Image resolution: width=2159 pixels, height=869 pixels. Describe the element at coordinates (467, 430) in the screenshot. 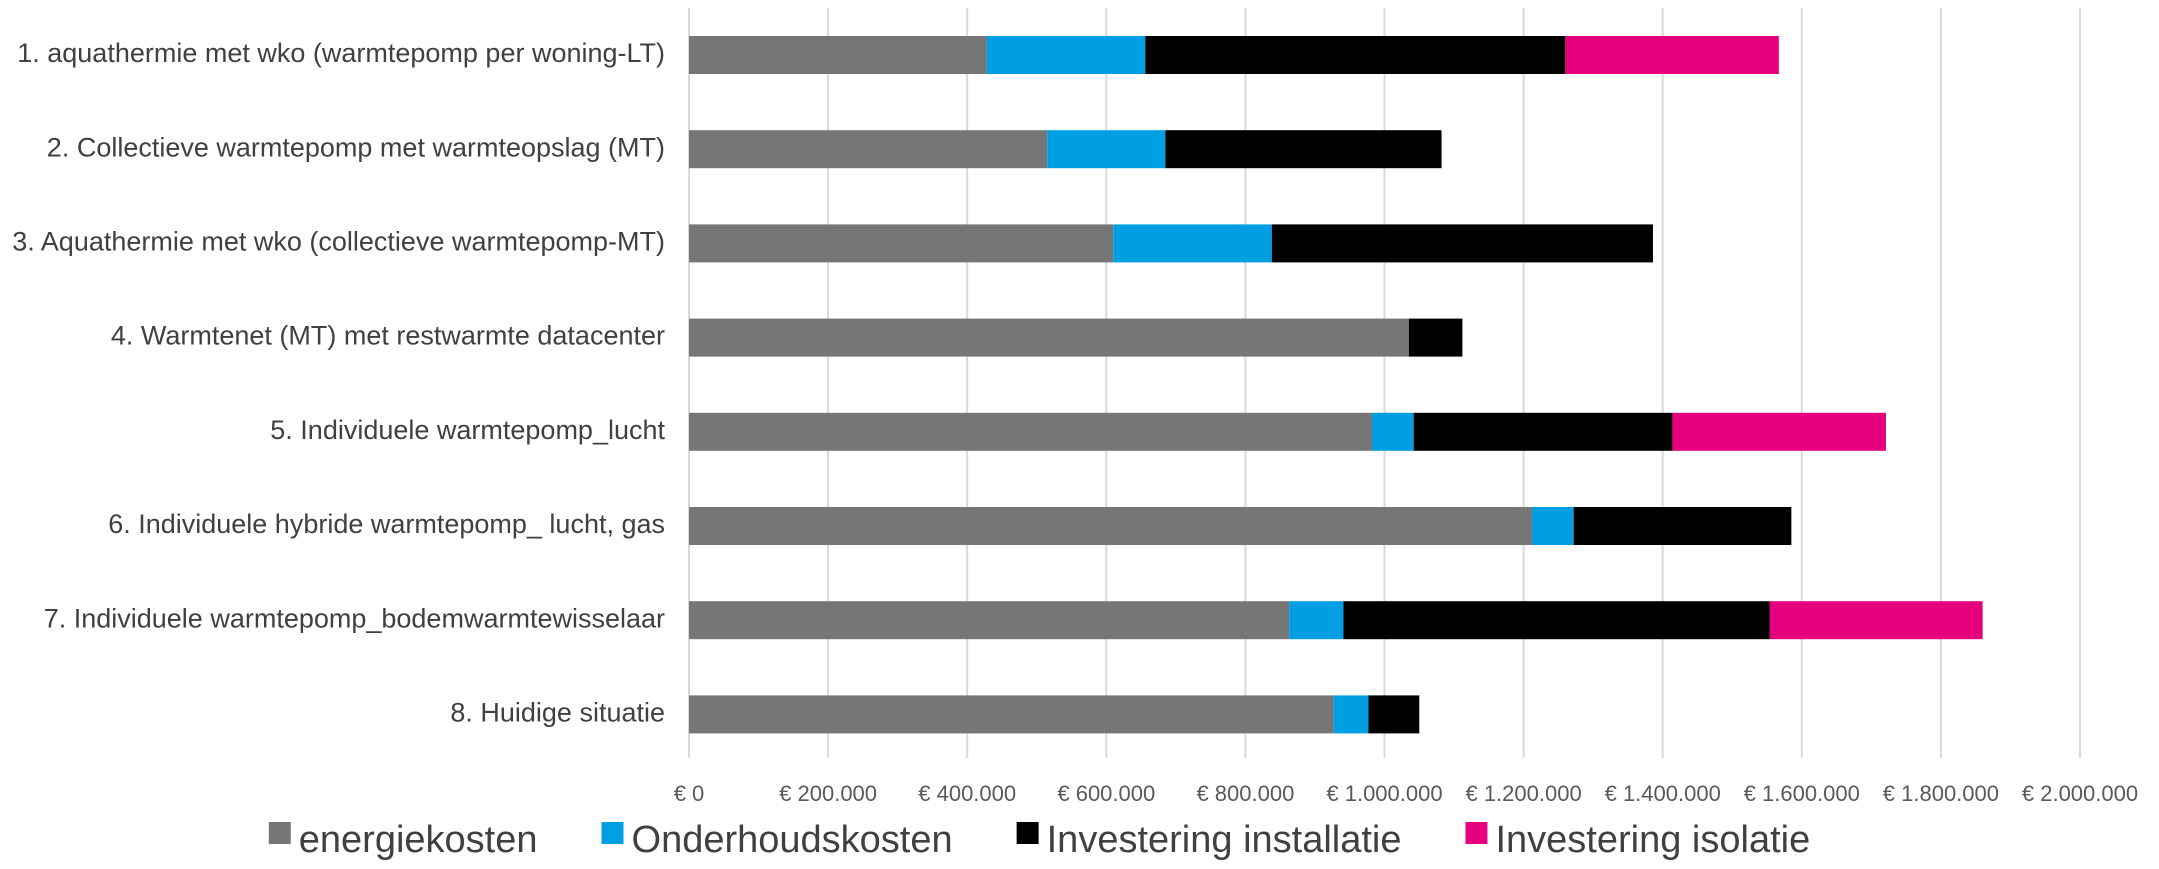

I see `category-label-5: 5. Individuele warmtepomp_lucht` at that location.